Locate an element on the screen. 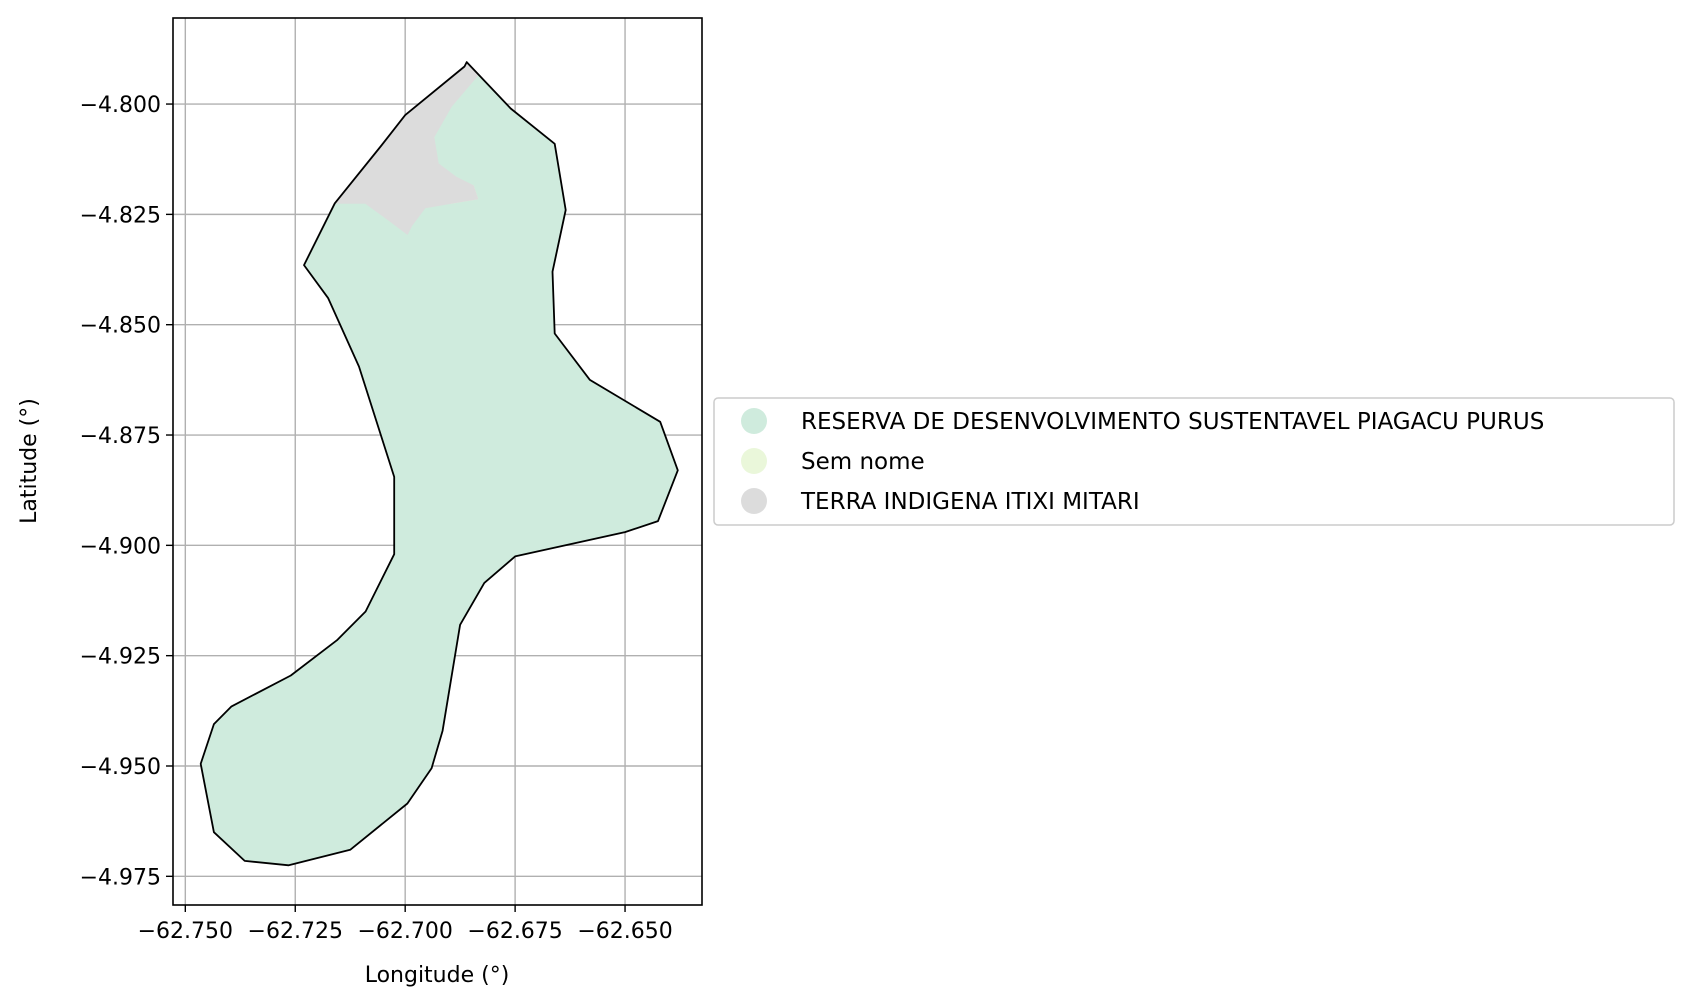  x-tick-label-4: −62.650 is located at coordinates (624, 931).